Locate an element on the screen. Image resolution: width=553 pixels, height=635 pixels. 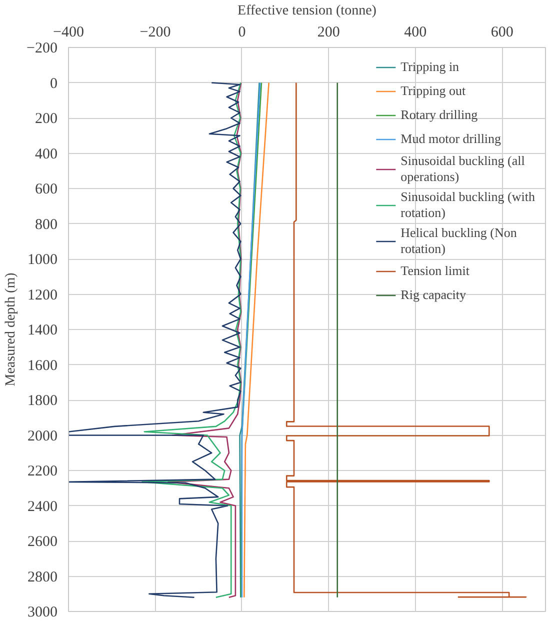
y-tick-label: 1400 is located at coordinates (43, 330).